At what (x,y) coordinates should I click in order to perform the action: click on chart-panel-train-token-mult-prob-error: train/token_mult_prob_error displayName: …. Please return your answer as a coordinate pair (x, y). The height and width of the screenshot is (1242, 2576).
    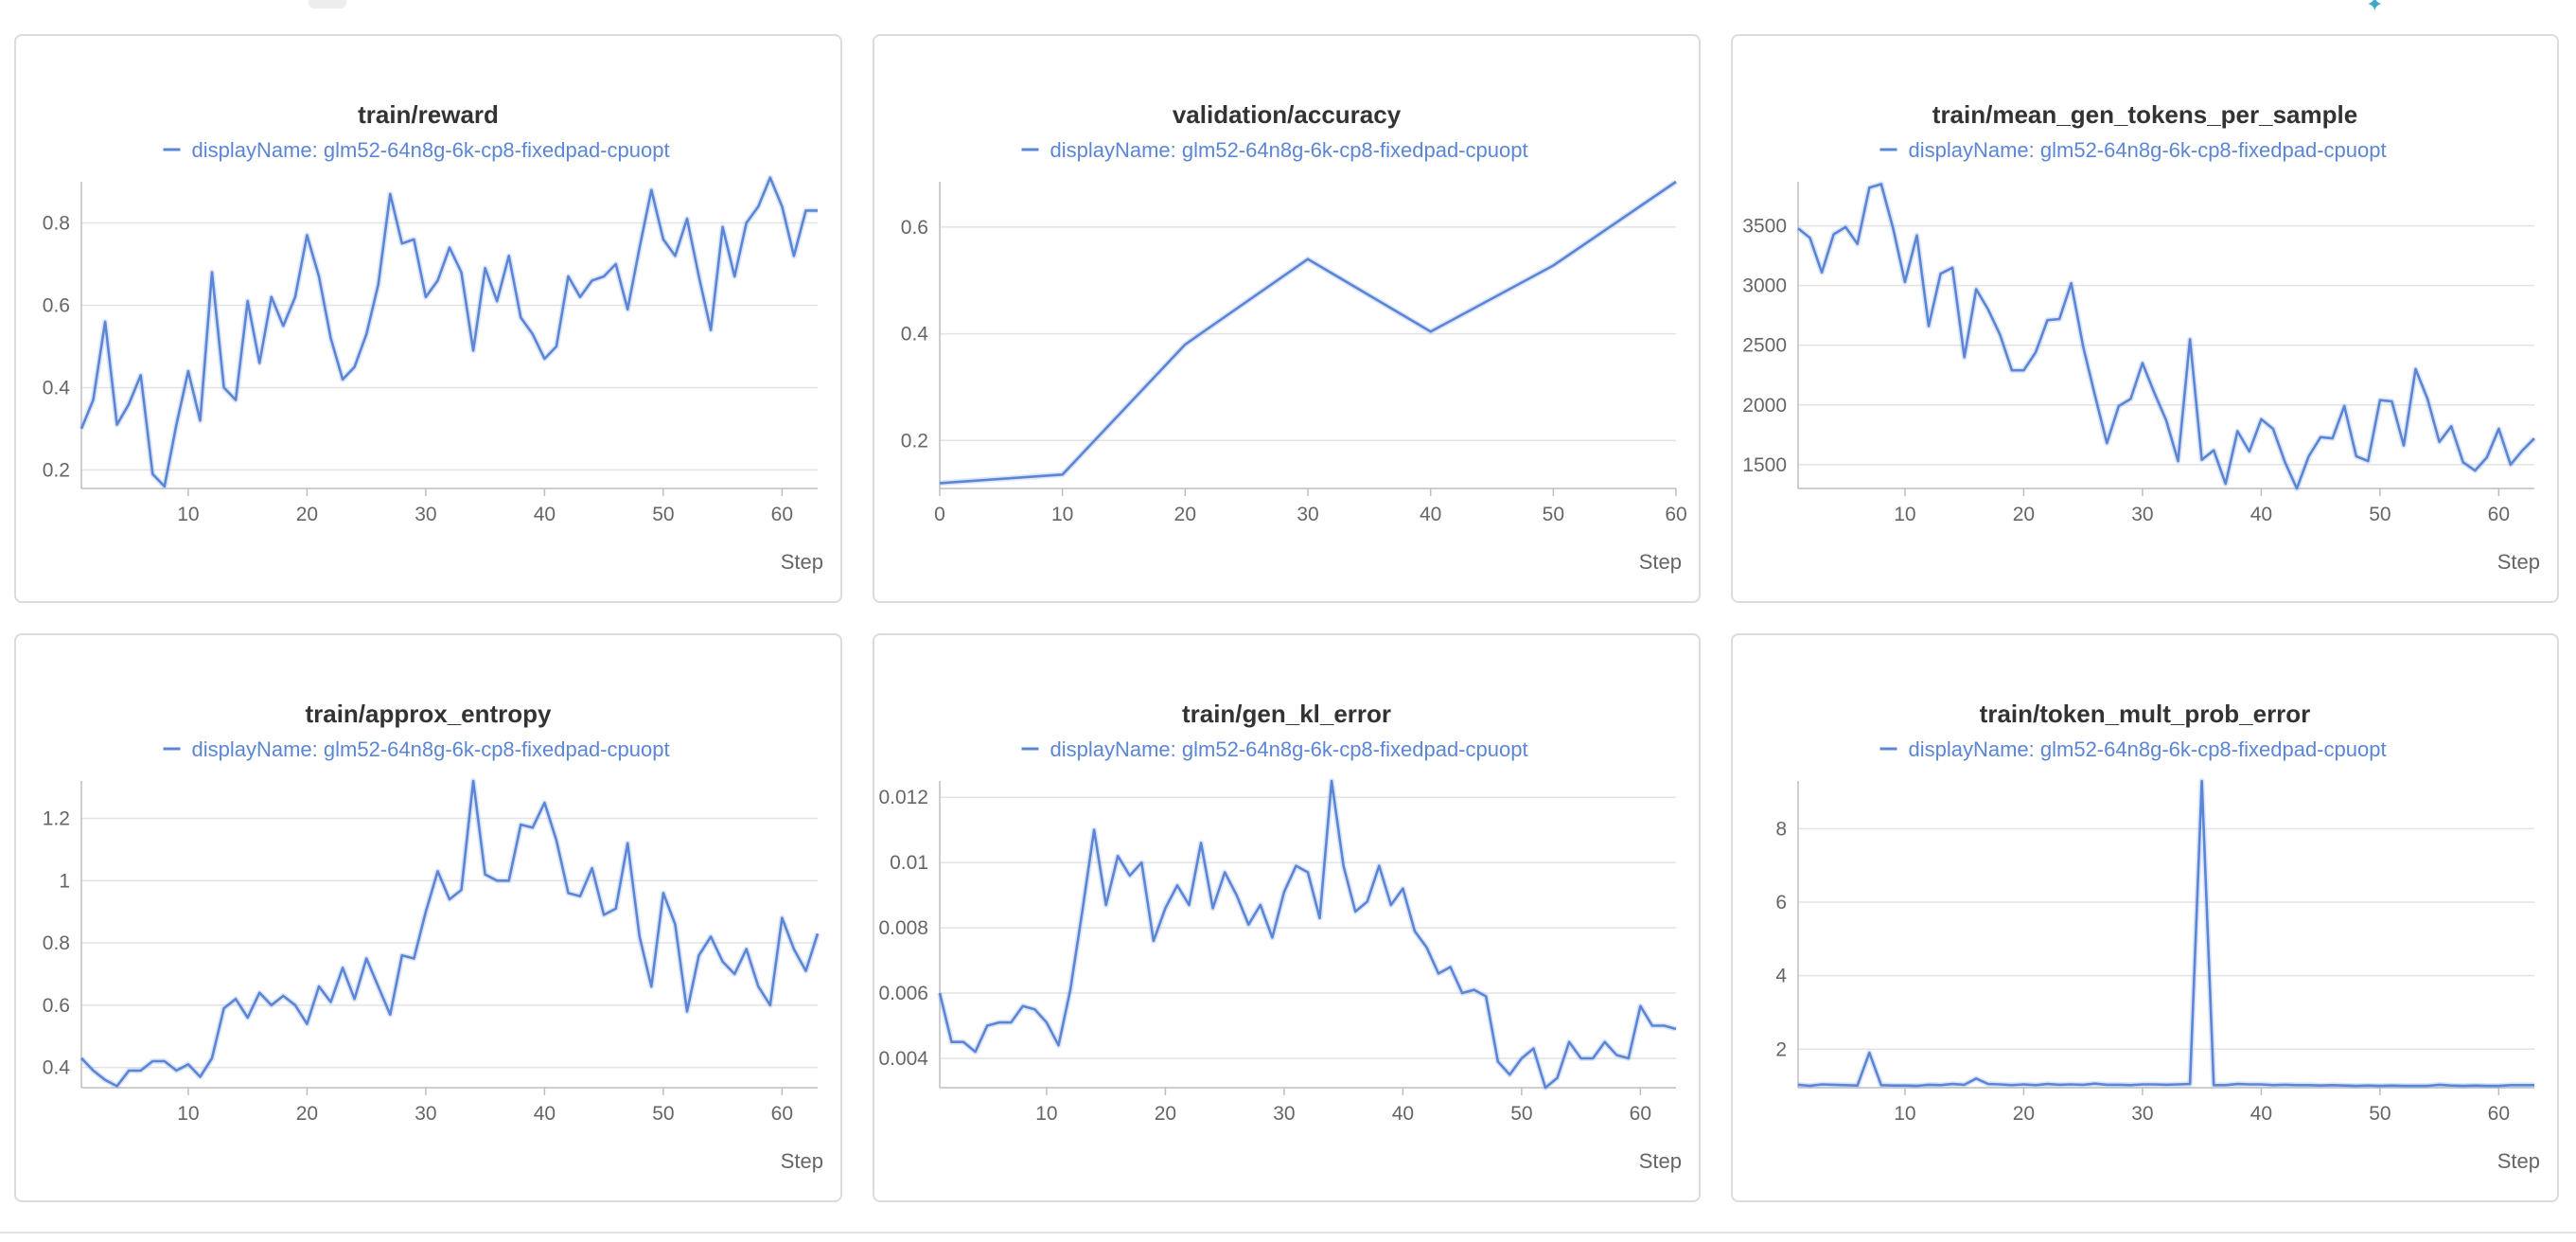
    Looking at the image, I should click on (2145, 917).